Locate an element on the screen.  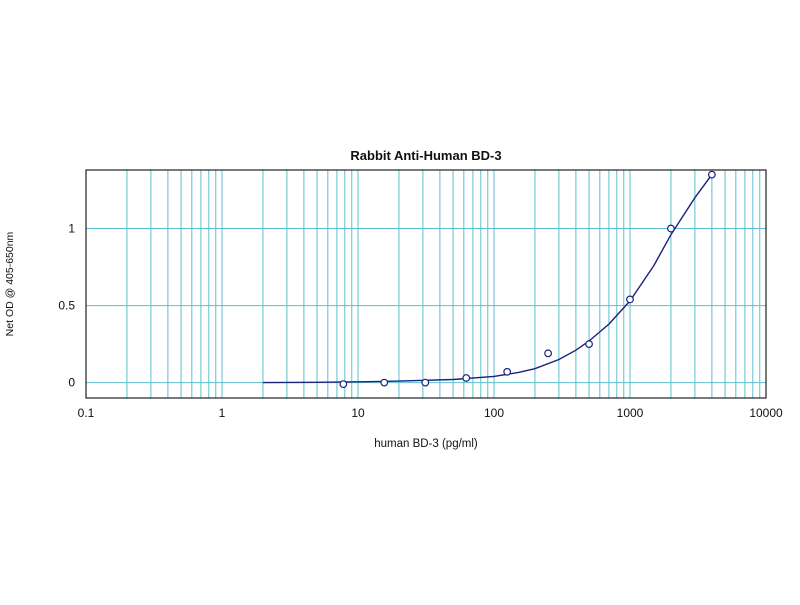
y-tick-label: 0 is located at coordinates (71, 383).